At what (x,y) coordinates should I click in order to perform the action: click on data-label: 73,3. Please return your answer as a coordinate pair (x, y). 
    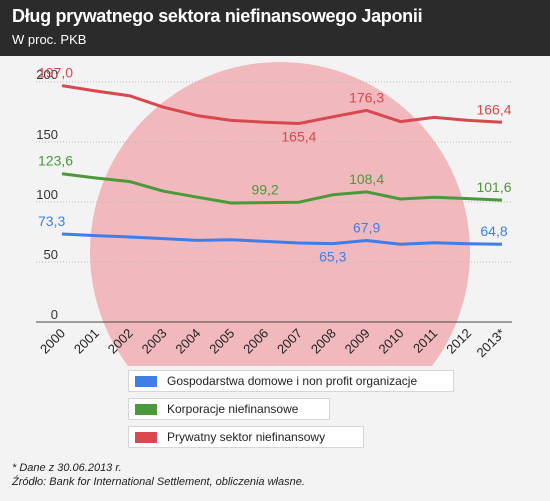
    Looking at the image, I should click on (51, 221).